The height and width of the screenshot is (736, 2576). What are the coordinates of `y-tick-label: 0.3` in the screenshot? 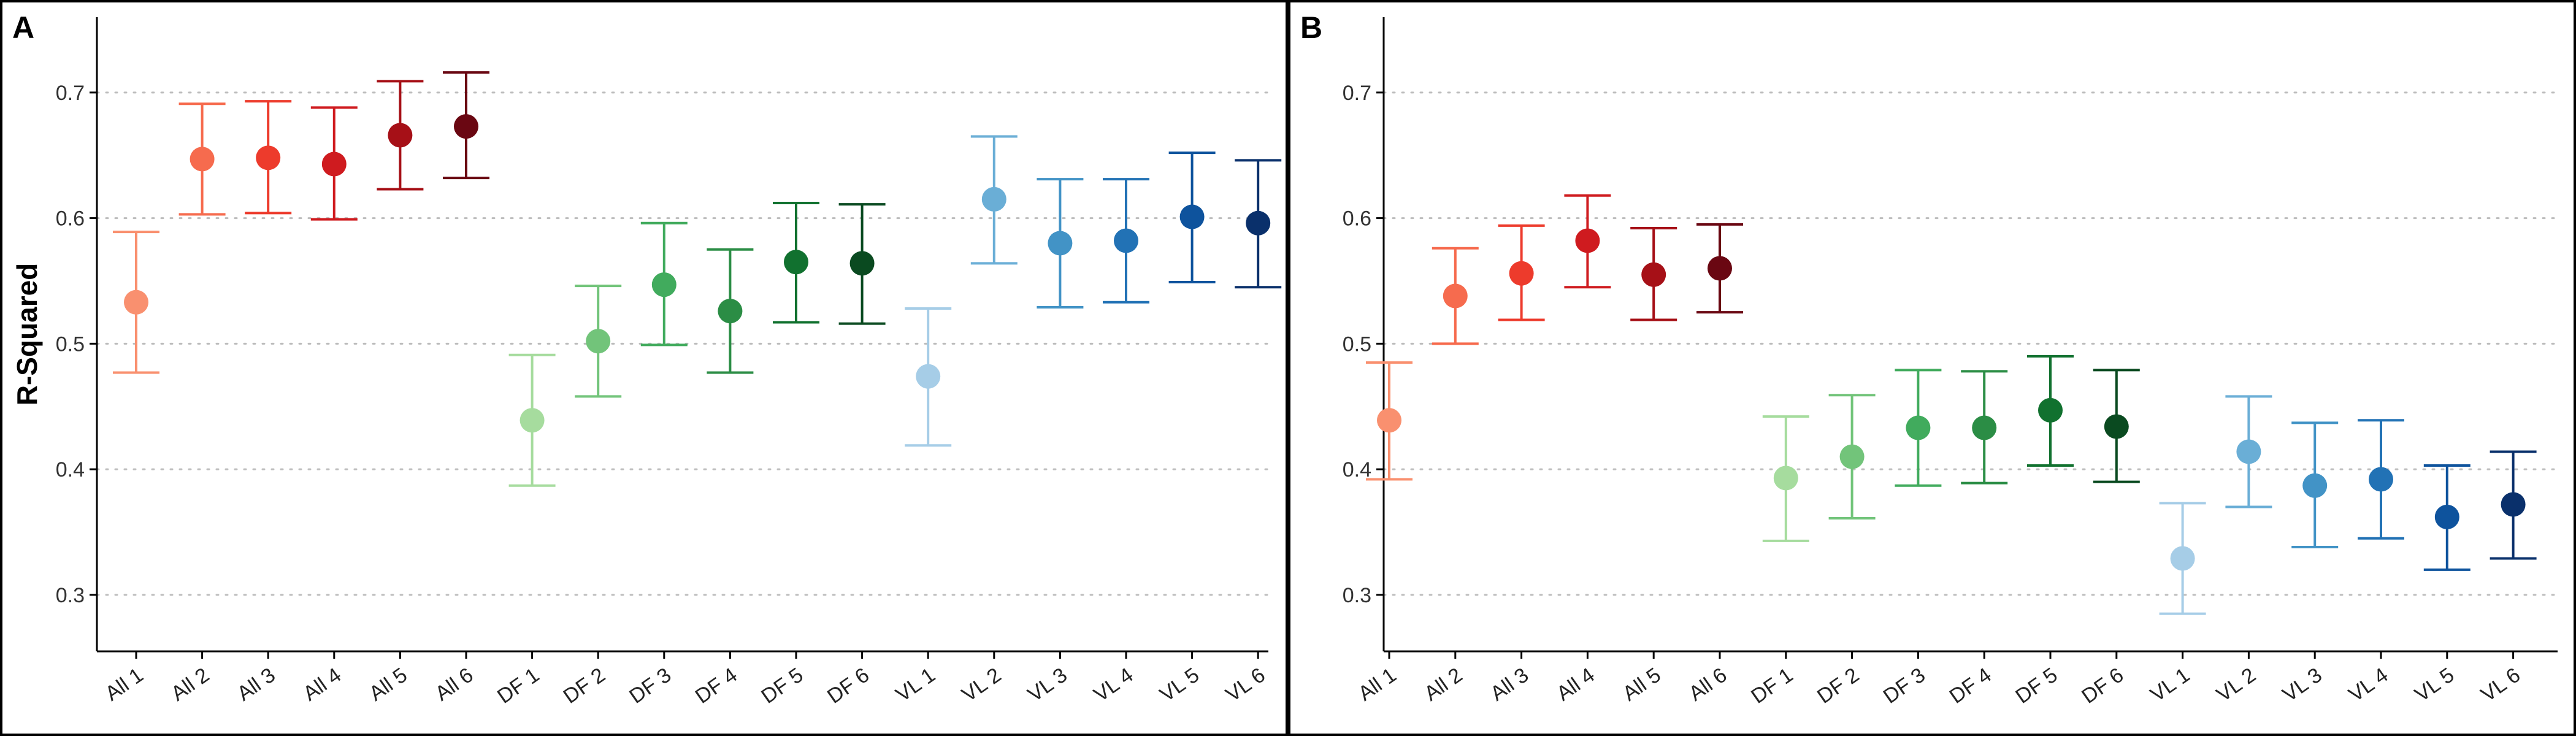 It's located at (70, 595).